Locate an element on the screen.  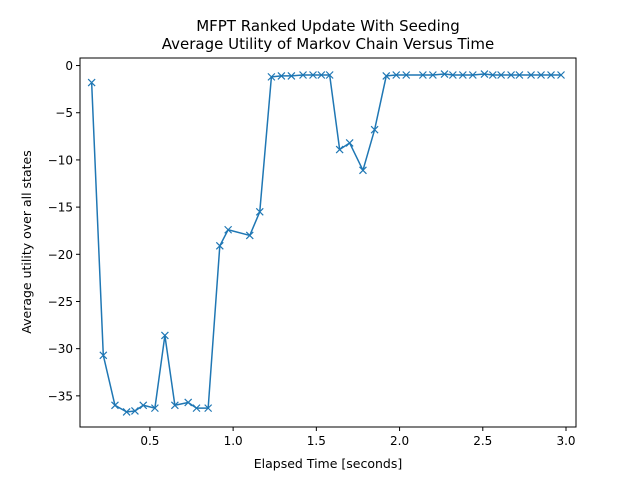
y-tick-label-1: −5 is located at coordinates (64, 113).